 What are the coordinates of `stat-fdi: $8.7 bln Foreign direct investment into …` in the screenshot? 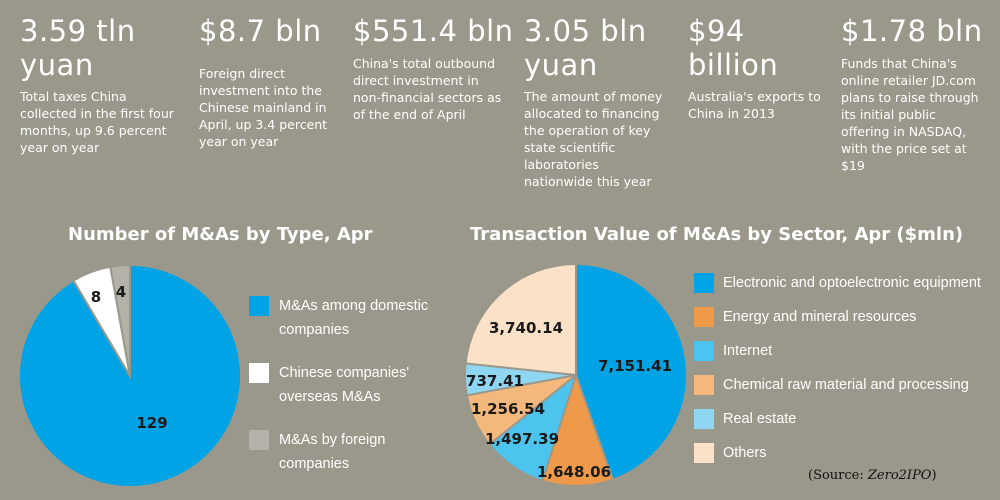 It's located at (271, 82).